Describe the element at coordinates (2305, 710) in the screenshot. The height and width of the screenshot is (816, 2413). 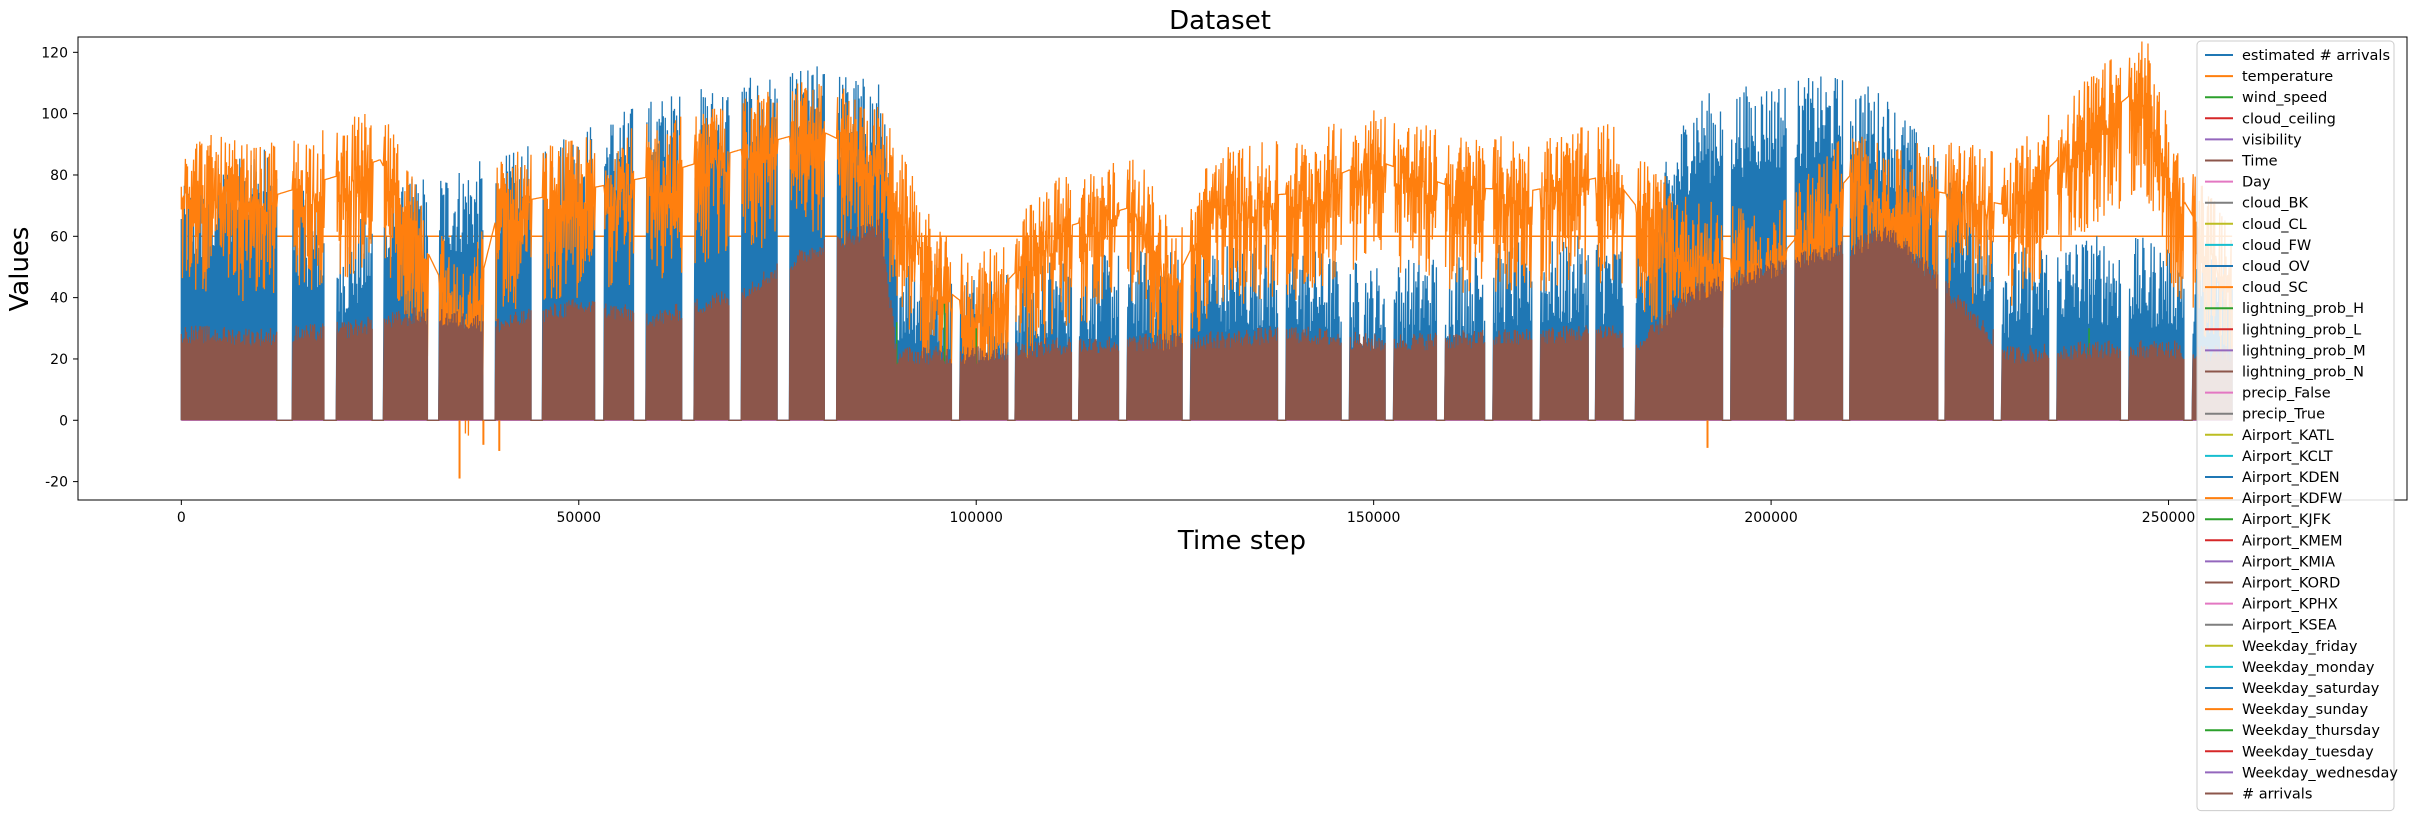
I see `legend-label: Weekday_sunday` at that location.